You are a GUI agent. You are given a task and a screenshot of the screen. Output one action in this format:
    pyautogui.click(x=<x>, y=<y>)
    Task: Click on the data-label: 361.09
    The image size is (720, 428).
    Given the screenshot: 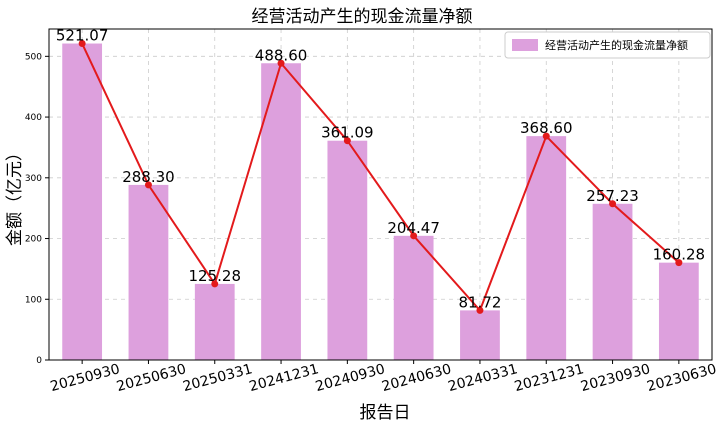 What is the action you would take?
    pyautogui.click(x=347, y=133)
    